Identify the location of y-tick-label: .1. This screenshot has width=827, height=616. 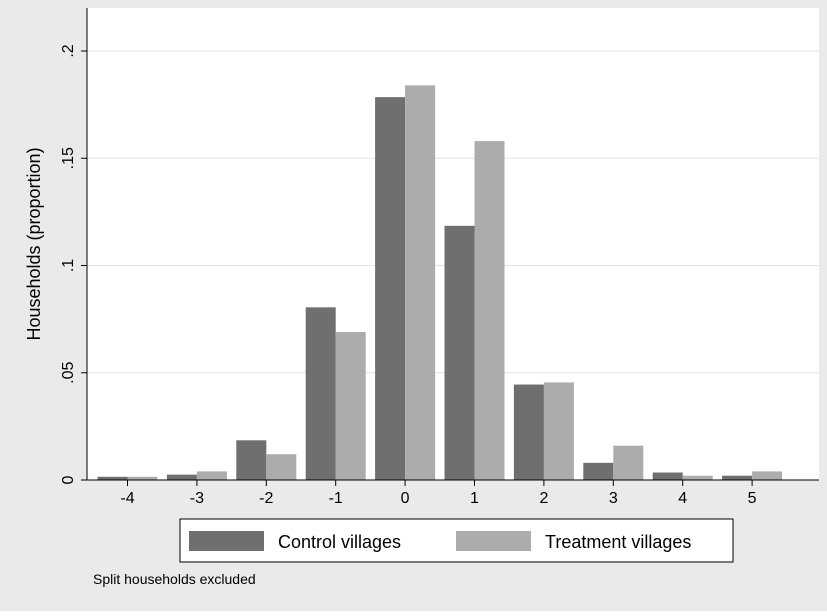
(68, 265).